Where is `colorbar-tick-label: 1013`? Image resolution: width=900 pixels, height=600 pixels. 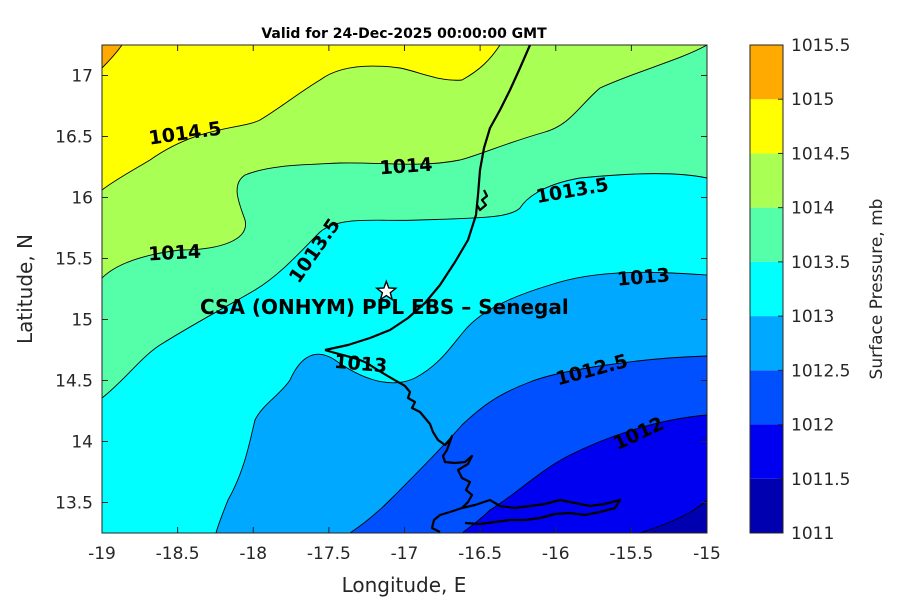 colorbar-tick-label: 1013 is located at coordinates (812, 317).